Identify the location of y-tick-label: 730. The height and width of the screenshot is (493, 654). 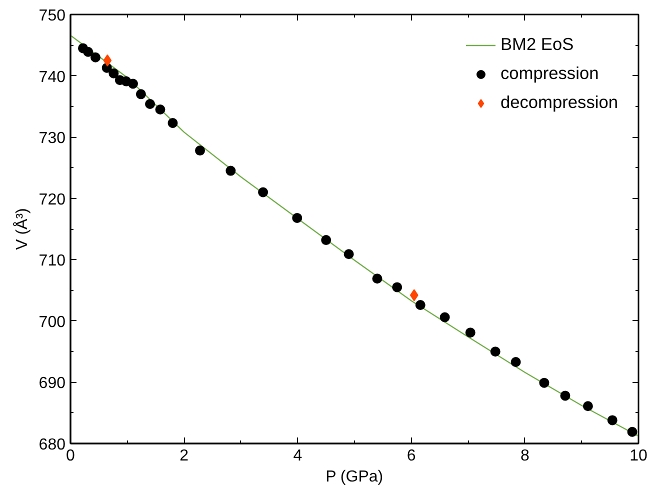
(52, 139).